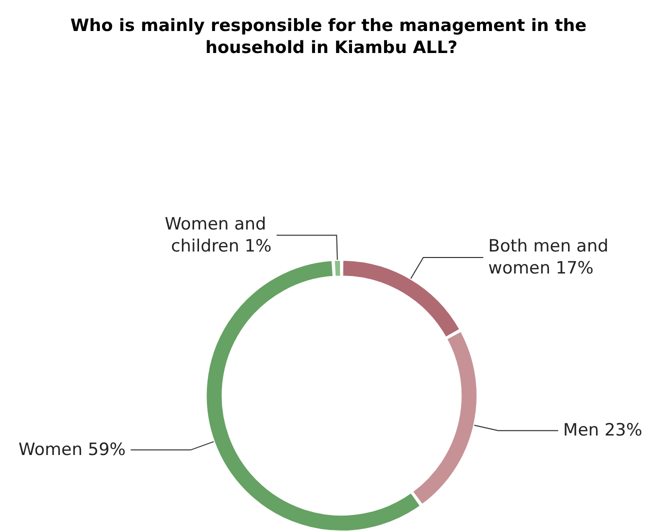 Image resolution: width=657 pixels, height=531 pixels. I want to click on chart-title: Who is mainly responsible for the management in the household in Kiambu ALL?, so click(328, 37).